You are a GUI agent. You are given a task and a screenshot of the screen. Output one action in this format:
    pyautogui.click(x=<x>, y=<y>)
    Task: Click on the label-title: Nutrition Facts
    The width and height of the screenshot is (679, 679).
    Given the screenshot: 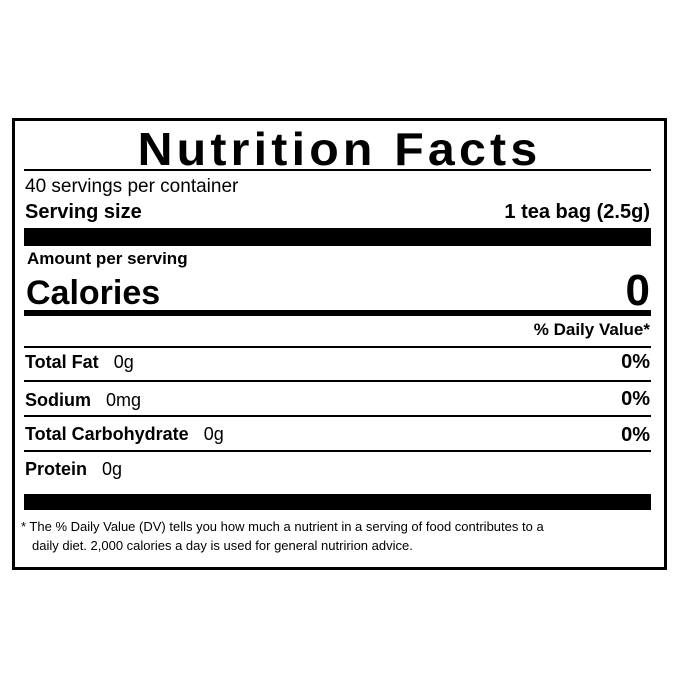 What is the action you would take?
    pyautogui.click(x=339, y=149)
    